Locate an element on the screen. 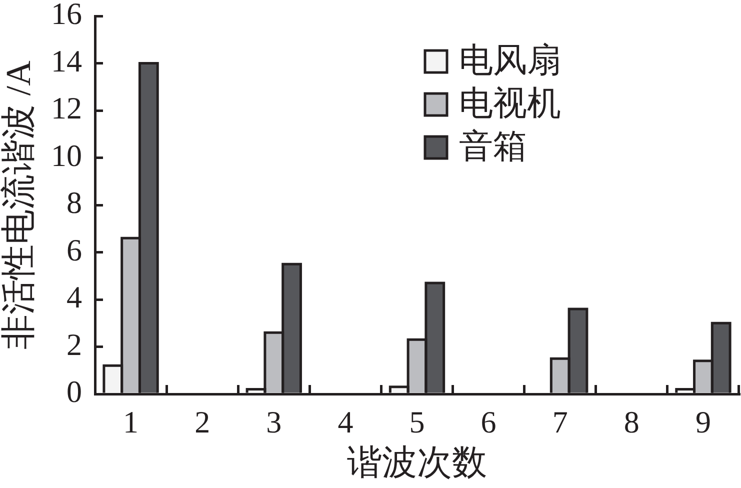  y-tick-label: 0 is located at coordinates (74, 392).